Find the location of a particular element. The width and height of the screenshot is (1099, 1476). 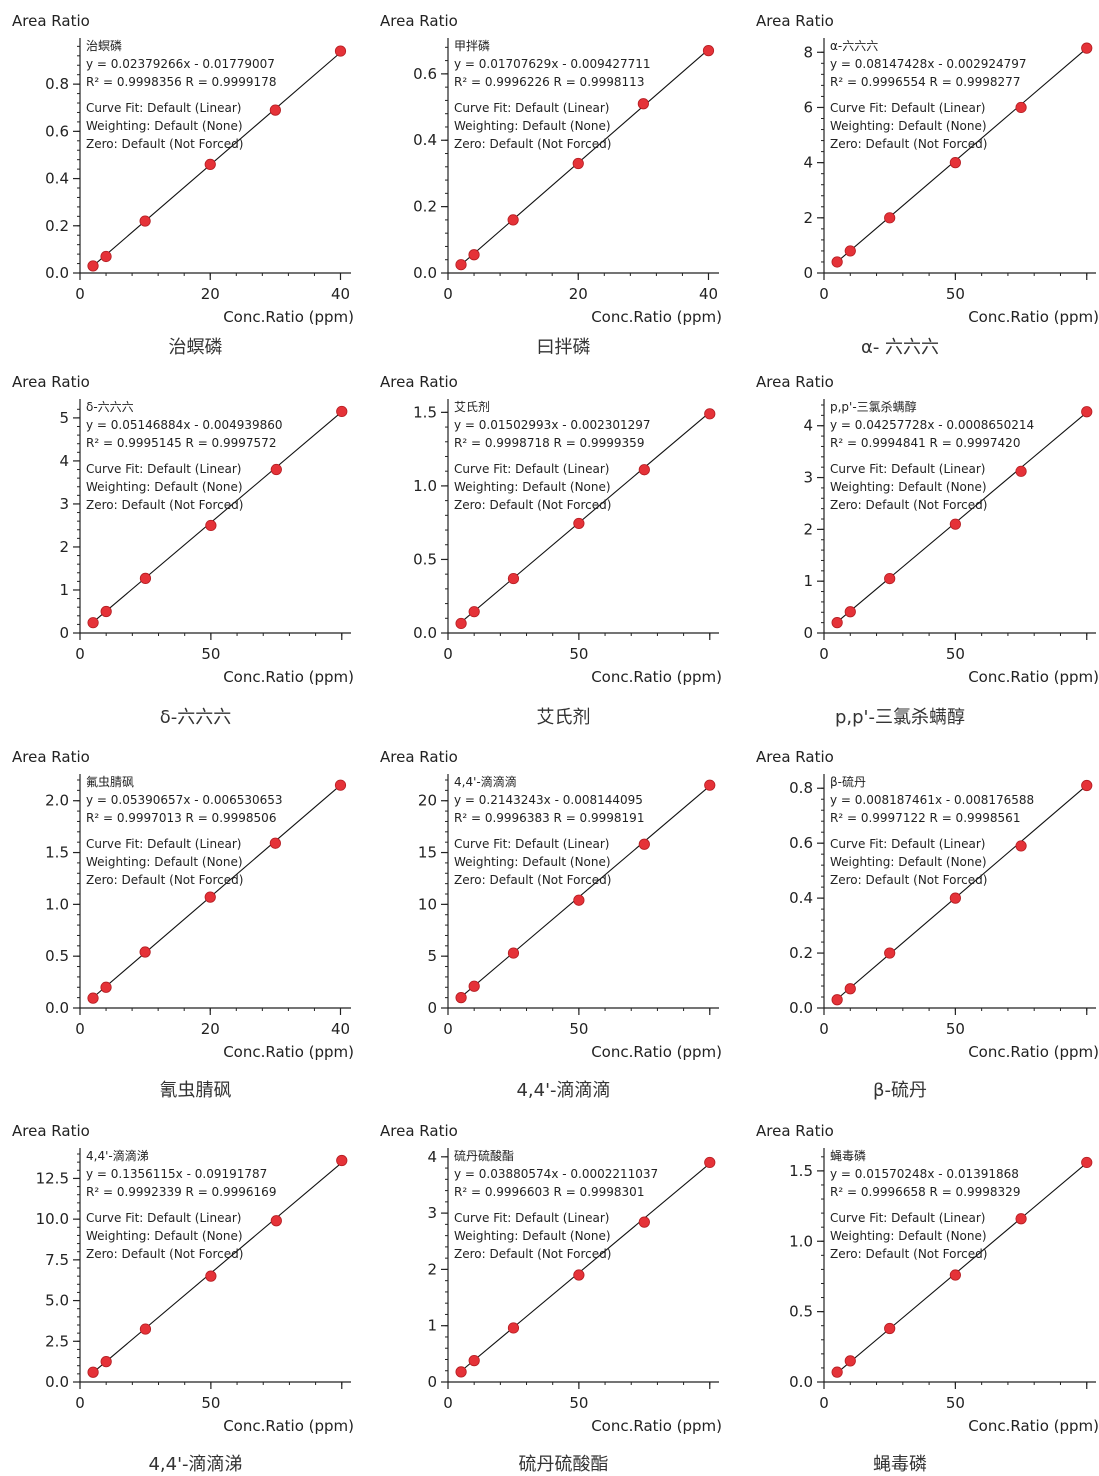

panel-caption: 曰拌磷 is located at coordinates (564, 347).